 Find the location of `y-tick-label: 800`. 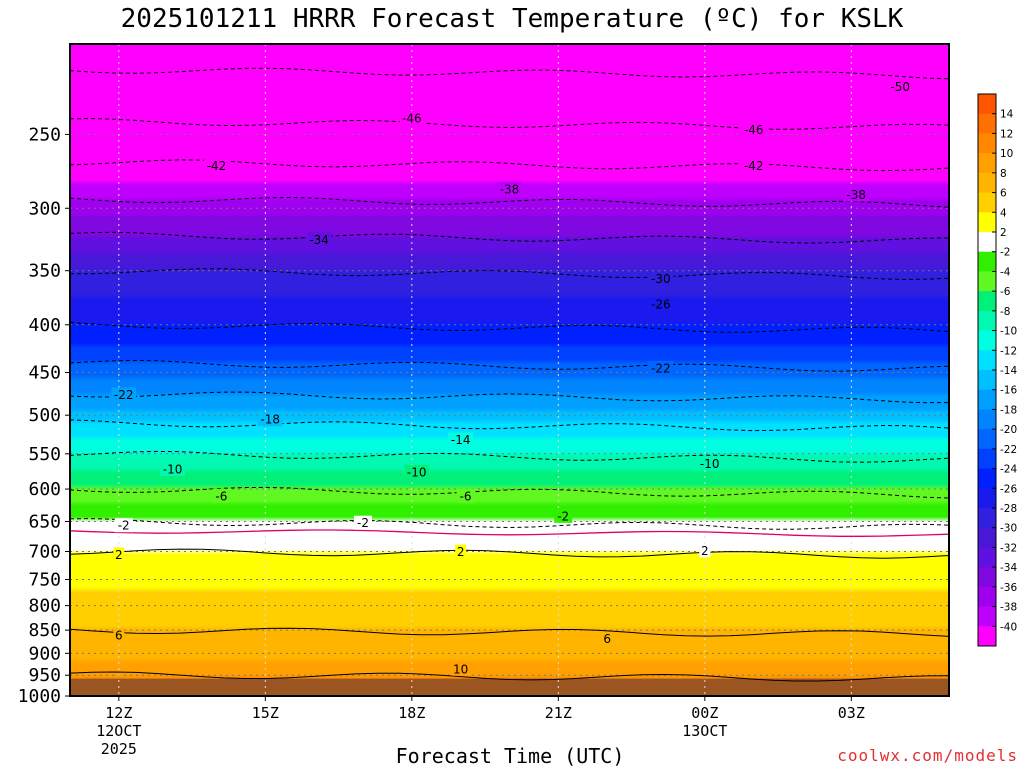

y-tick-label: 800 is located at coordinates (44, 606).